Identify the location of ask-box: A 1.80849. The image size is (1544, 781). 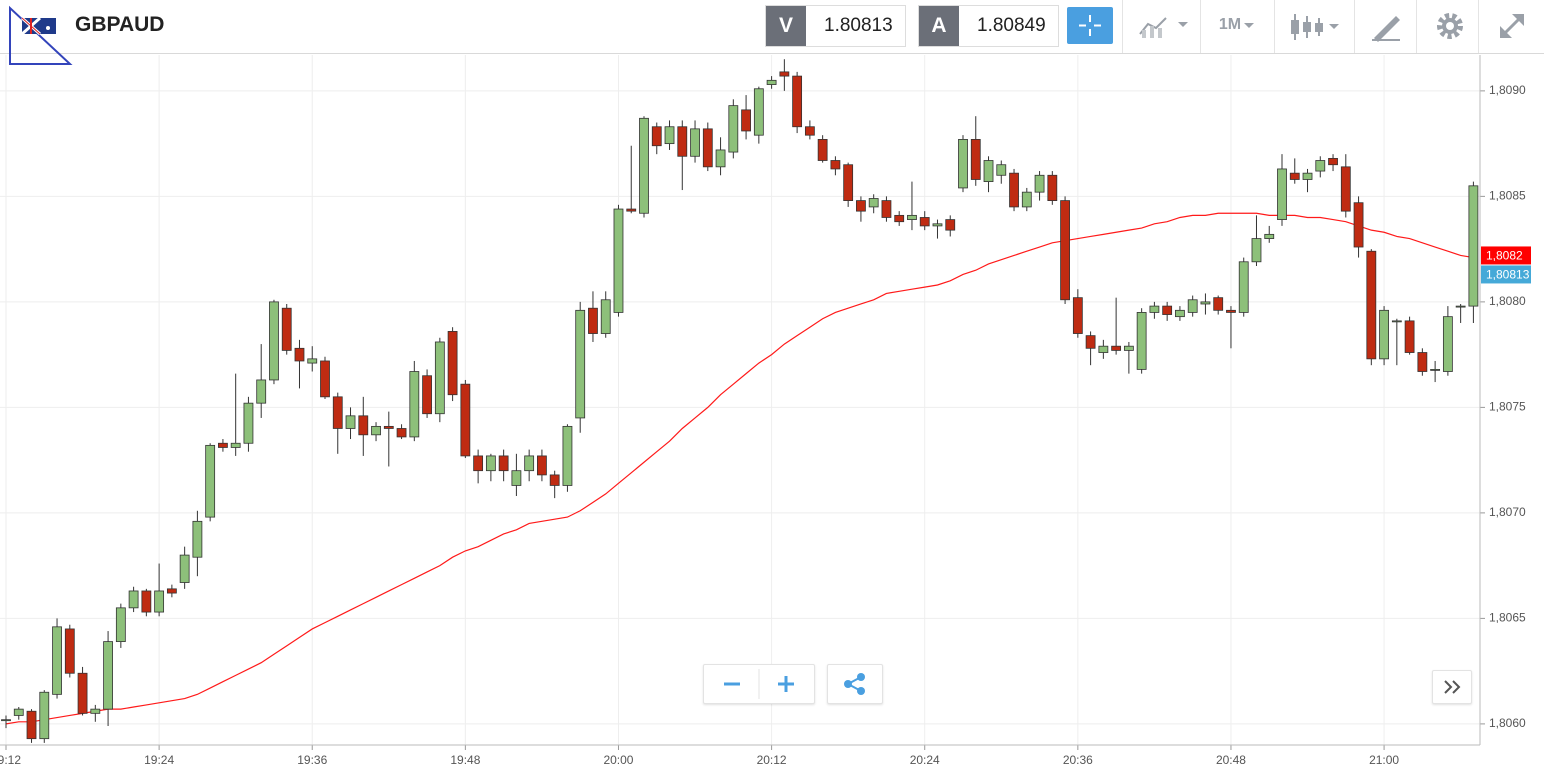
(988, 26).